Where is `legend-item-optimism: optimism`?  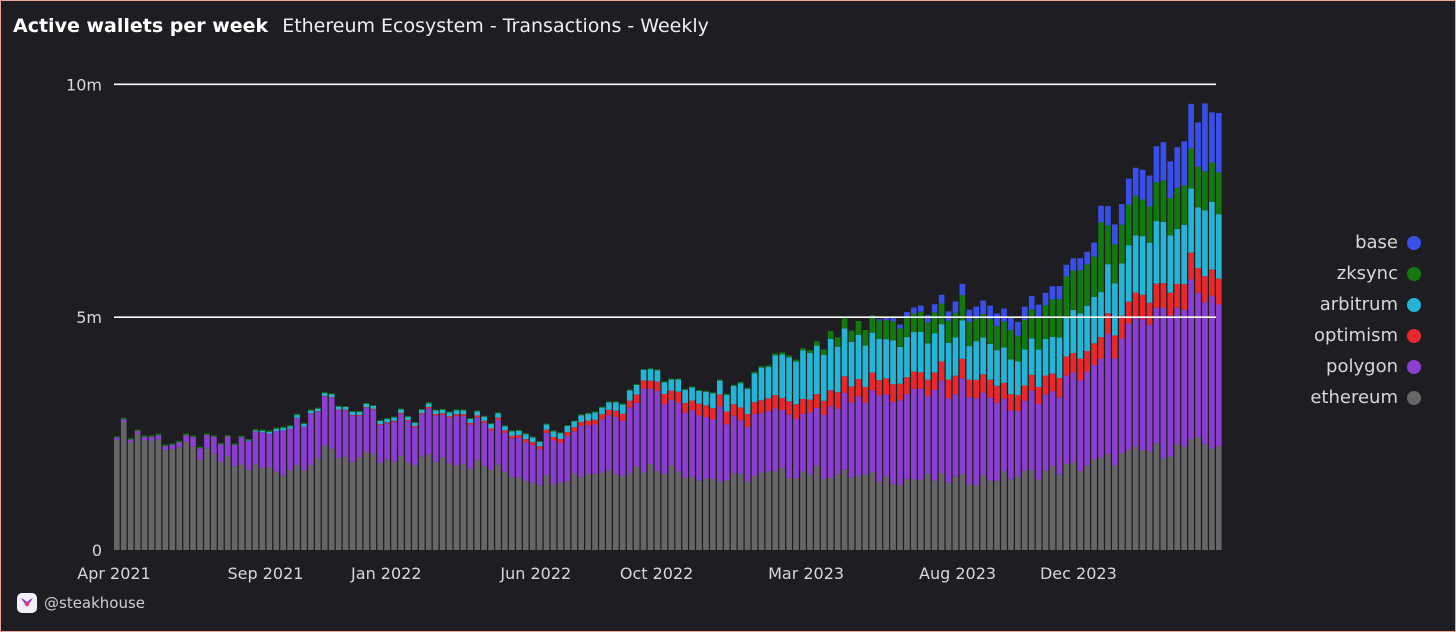 legend-item-optimism: optimism is located at coordinates (1367, 335).